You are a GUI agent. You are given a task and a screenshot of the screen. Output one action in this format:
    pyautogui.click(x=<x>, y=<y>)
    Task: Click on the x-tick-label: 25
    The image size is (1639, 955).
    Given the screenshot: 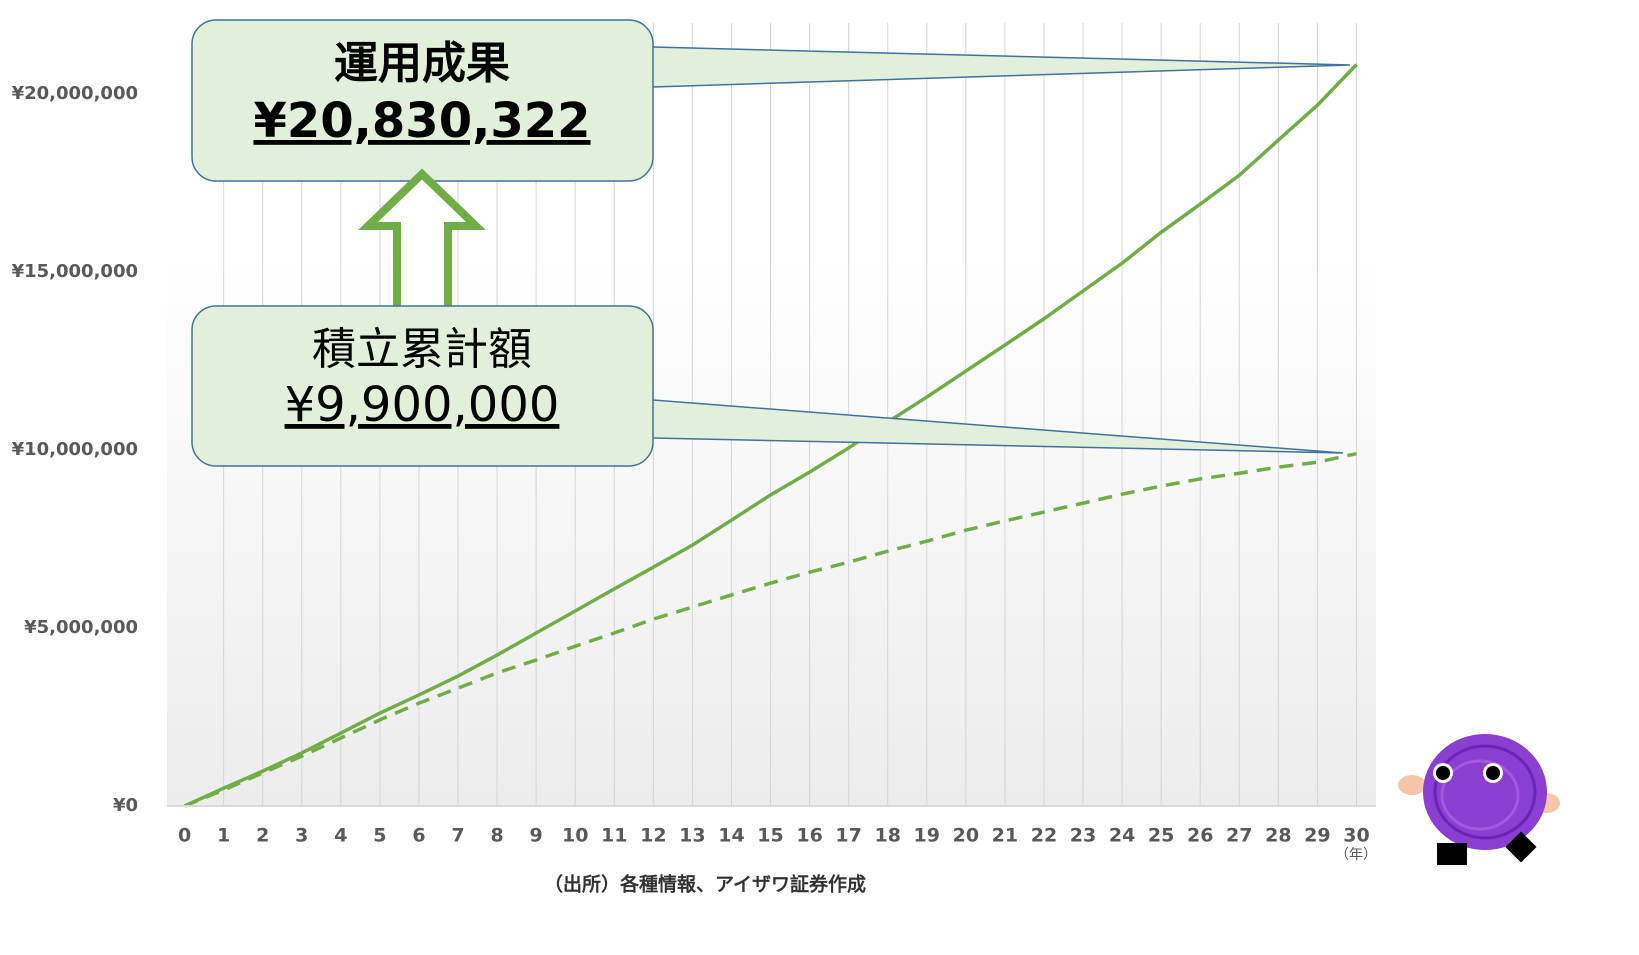 What is the action you would take?
    pyautogui.click(x=1161, y=836)
    